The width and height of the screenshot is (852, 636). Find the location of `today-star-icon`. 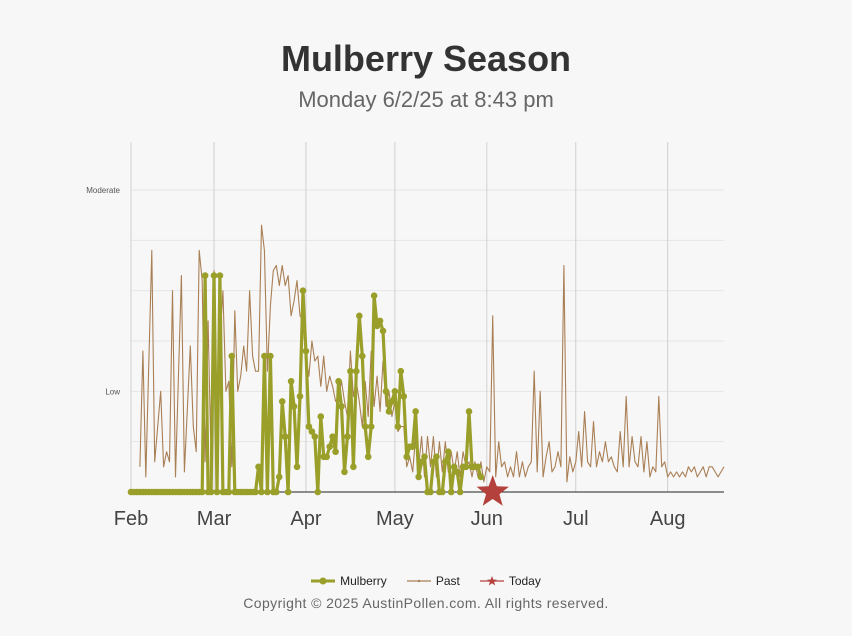

today-star-icon is located at coordinates (491, 581).